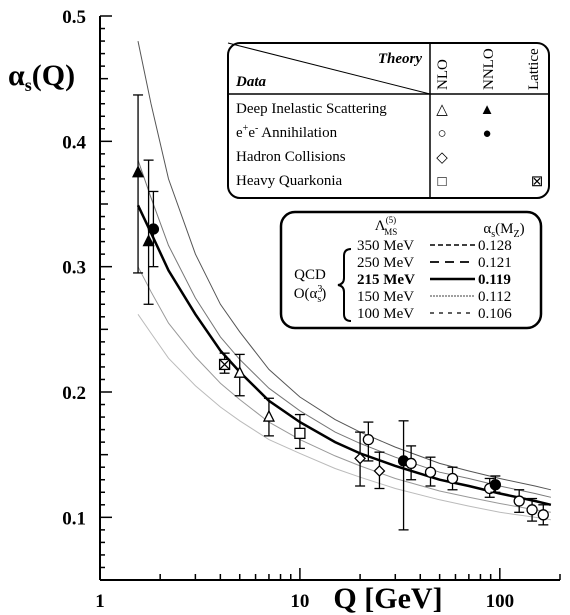 This screenshot has width=570, height=615. I want to click on cross-line, so click(225, 364).